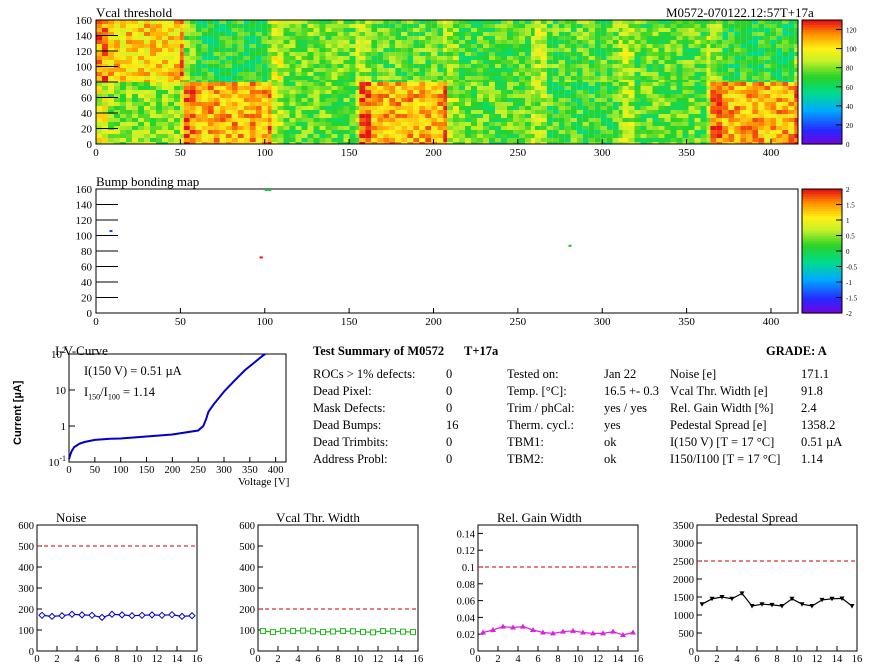 Image resolution: width=896 pixels, height=672 pixels. What do you see at coordinates (84, 206) in the screenshot?
I see `tick-label: 140` at bounding box center [84, 206].